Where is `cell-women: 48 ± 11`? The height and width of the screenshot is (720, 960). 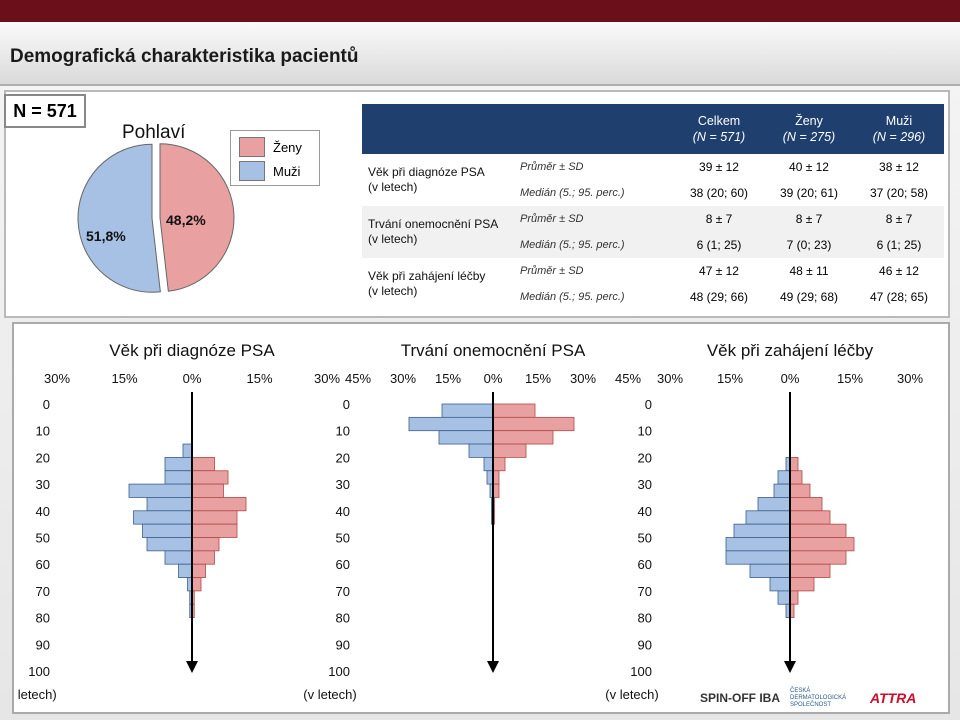 cell-women: 48 ± 11 is located at coordinates (809, 271).